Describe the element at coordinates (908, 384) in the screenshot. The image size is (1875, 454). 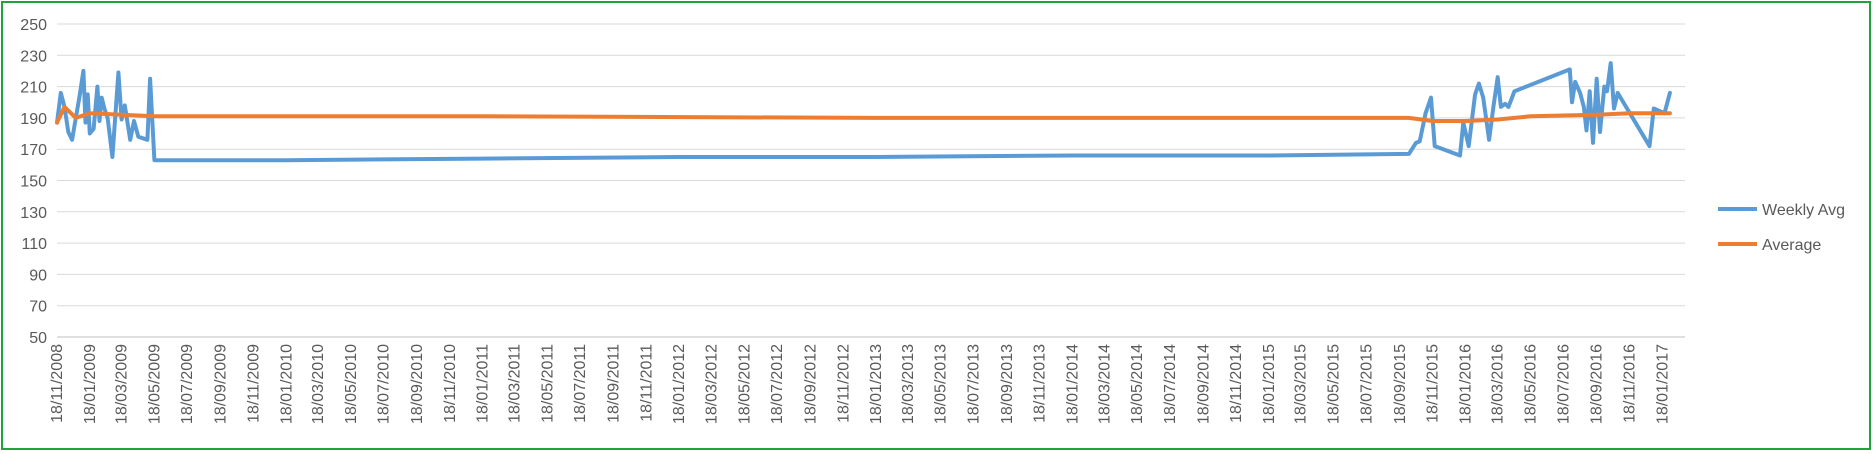
I see `x-tick-label: 18/03/2013` at that location.